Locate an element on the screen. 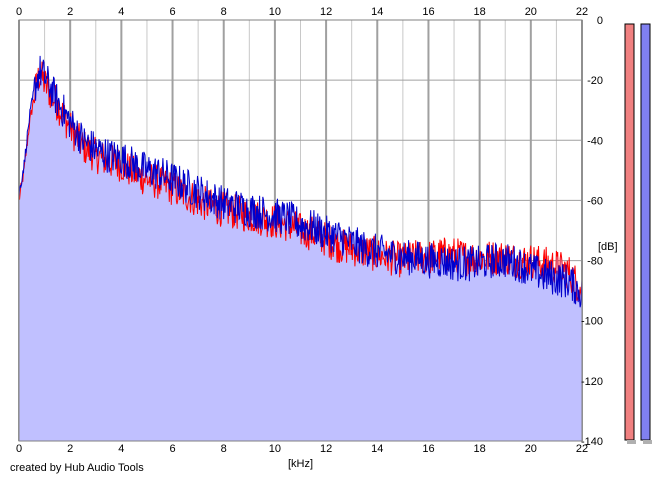  x-tick-label-top: 20 is located at coordinates (531, 12).